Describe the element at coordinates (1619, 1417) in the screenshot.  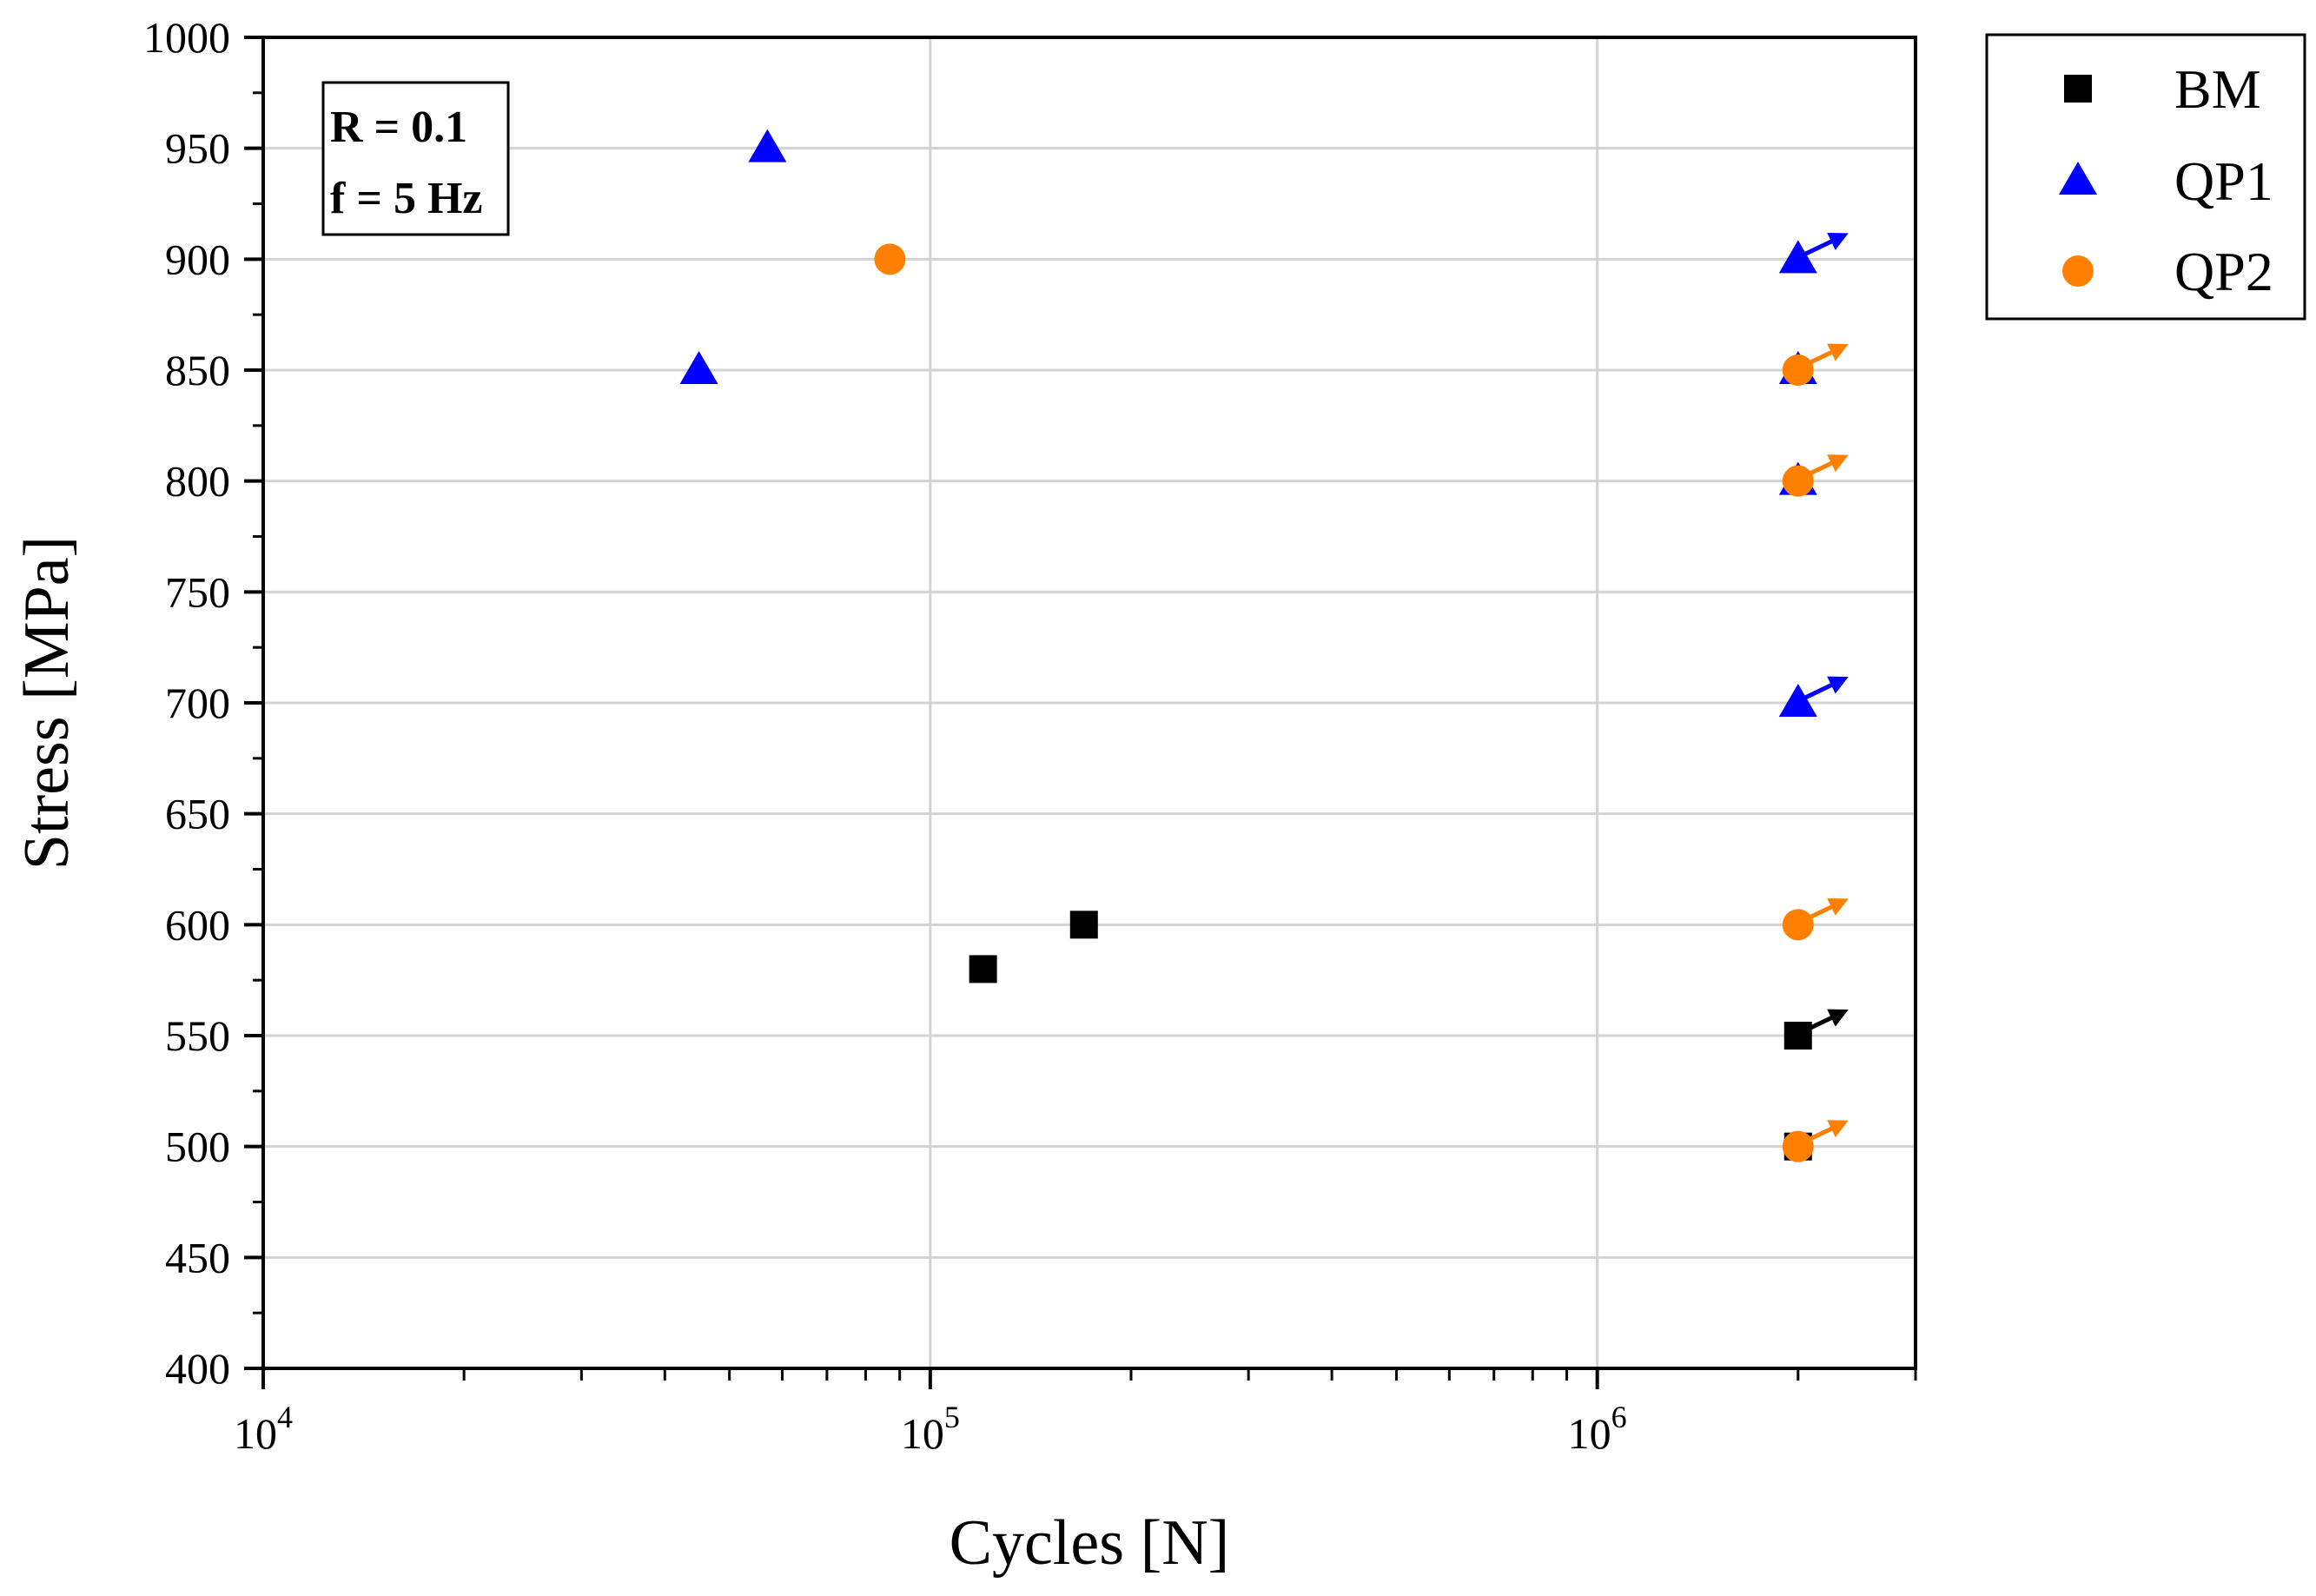
I see `x-tick-exponent: 6` at that location.